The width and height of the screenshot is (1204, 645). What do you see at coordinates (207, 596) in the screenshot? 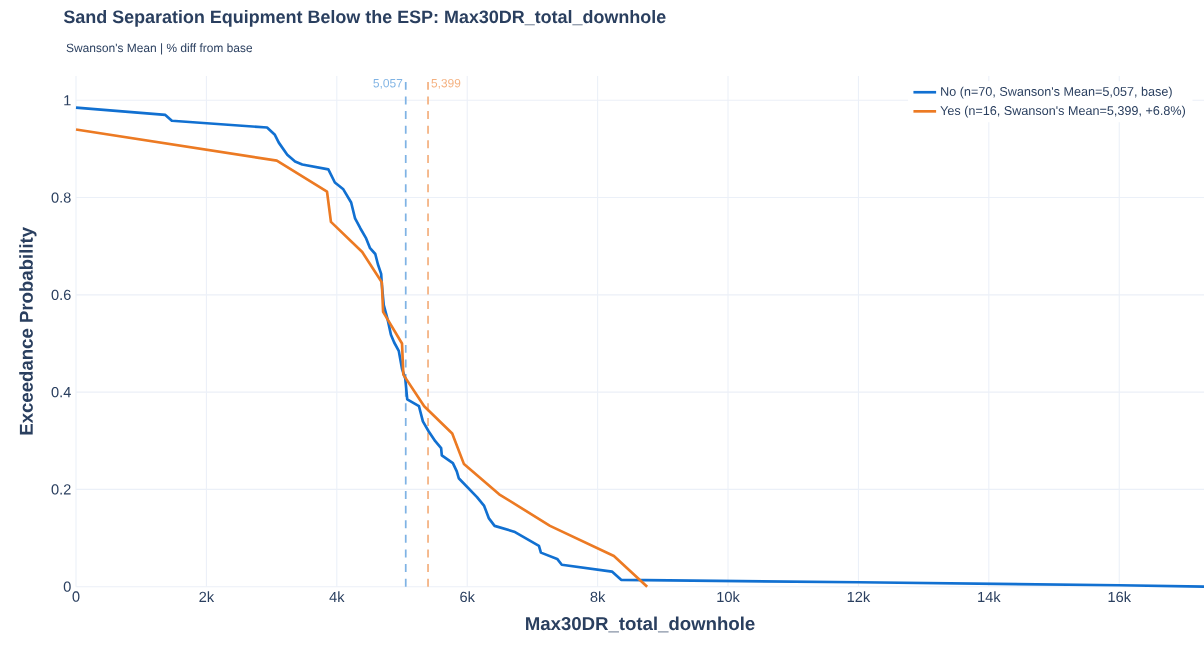
I see `x-tick-label: 2k` at bounding box center [207, 596].